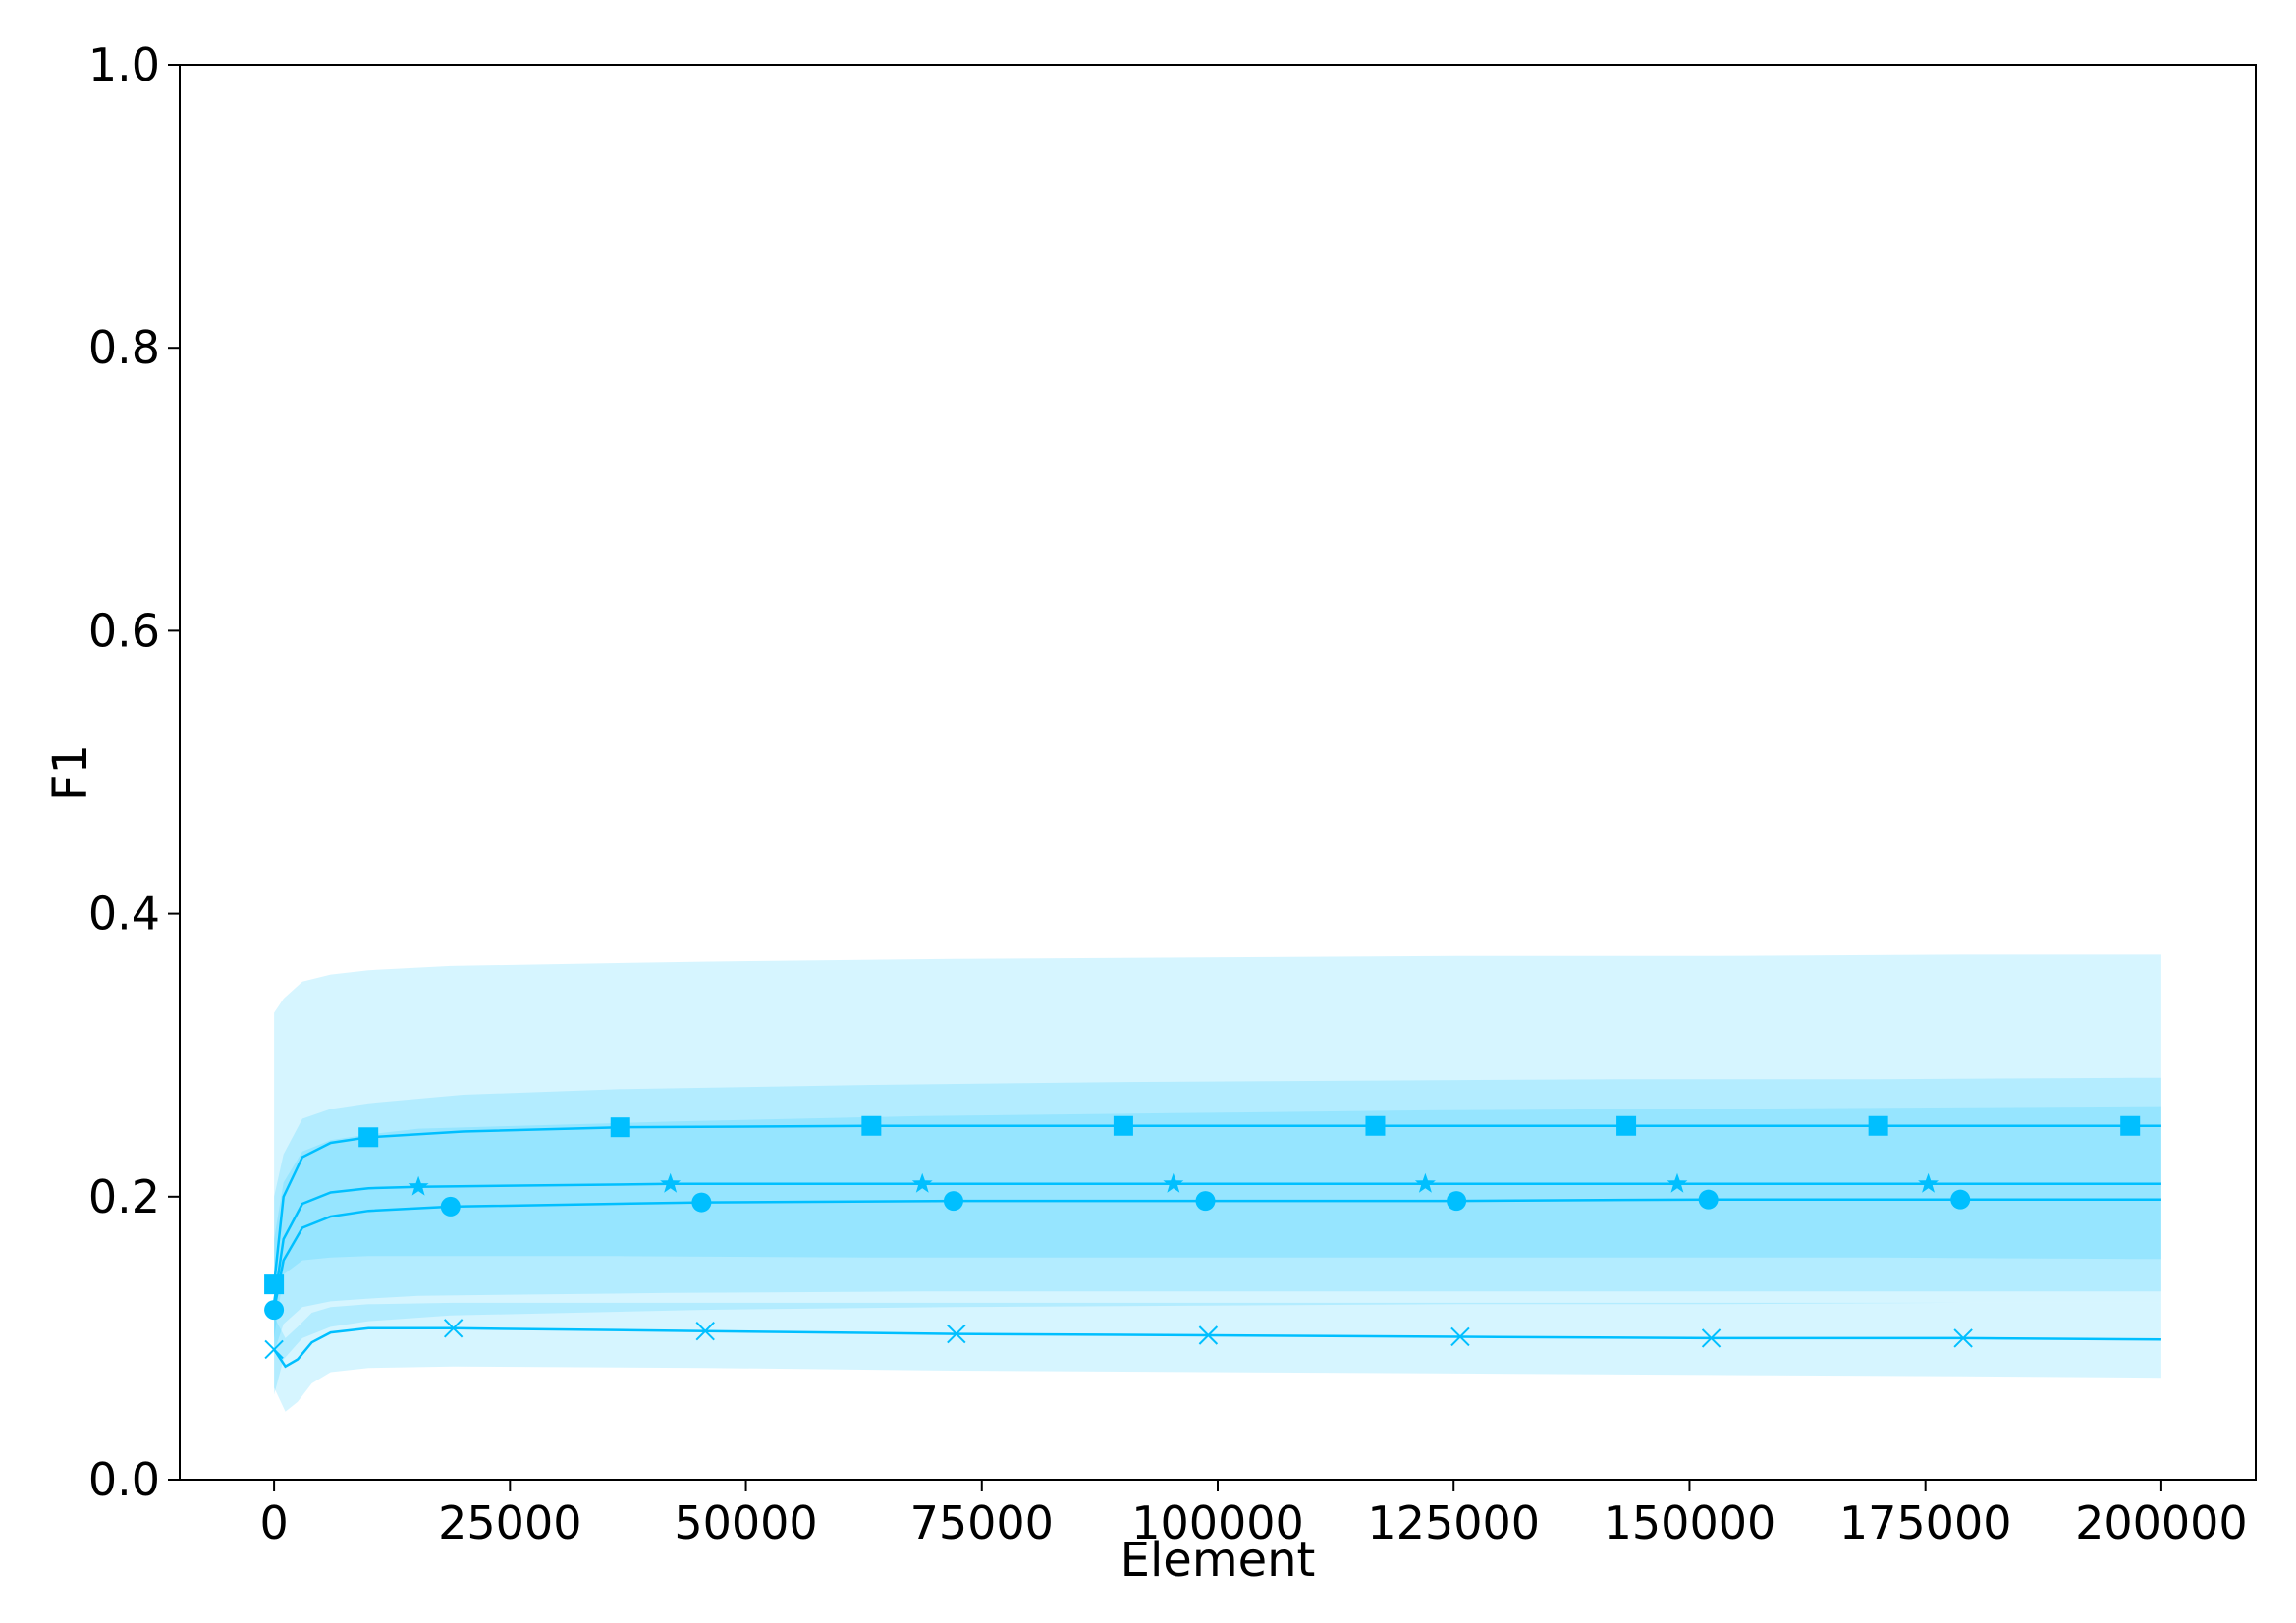  Describe the element at coordinates (510, 1522) in the screenshot. I see `x-tick-label: 25000` at that location.